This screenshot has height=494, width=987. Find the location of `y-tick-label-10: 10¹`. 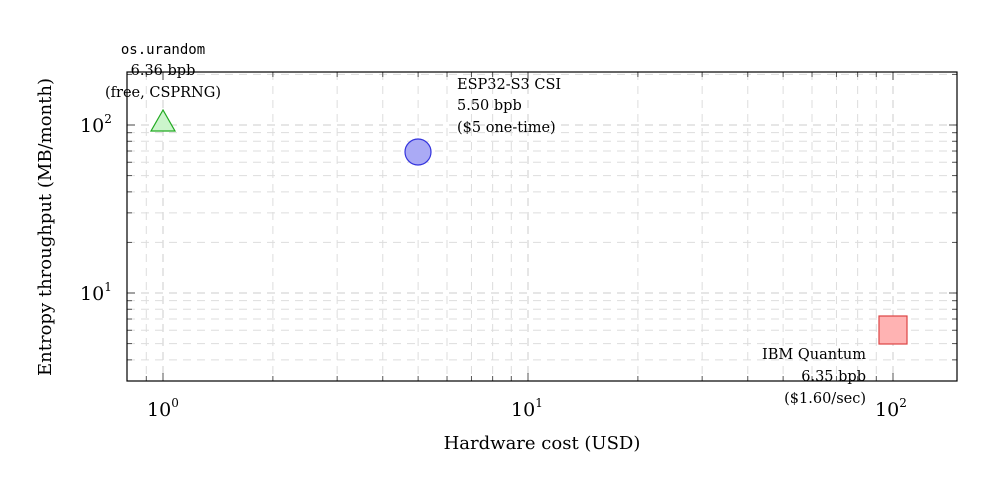

y-tick-label-10: 10¹ is located at coordinates (96, 292).